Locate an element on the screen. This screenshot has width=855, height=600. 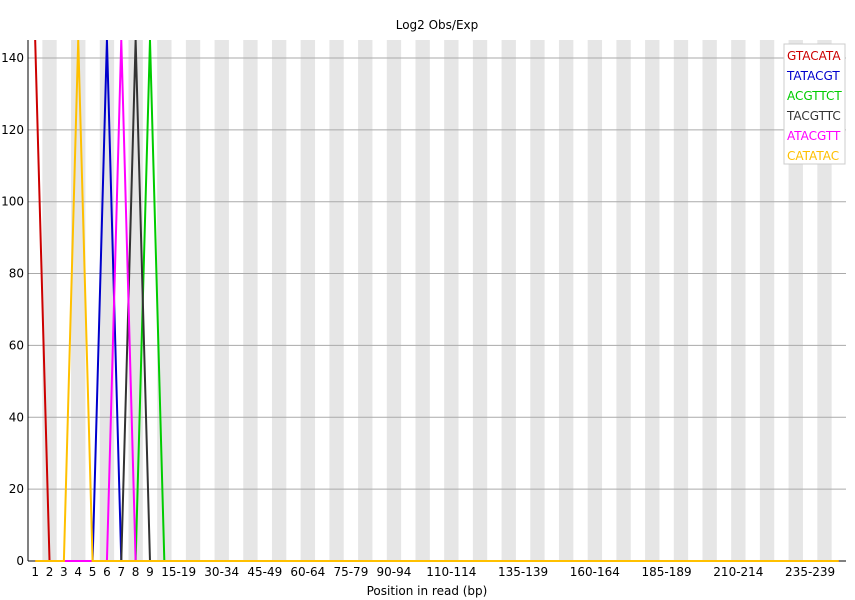
x-tick-label: 8 is located at coordinates (136, 572).